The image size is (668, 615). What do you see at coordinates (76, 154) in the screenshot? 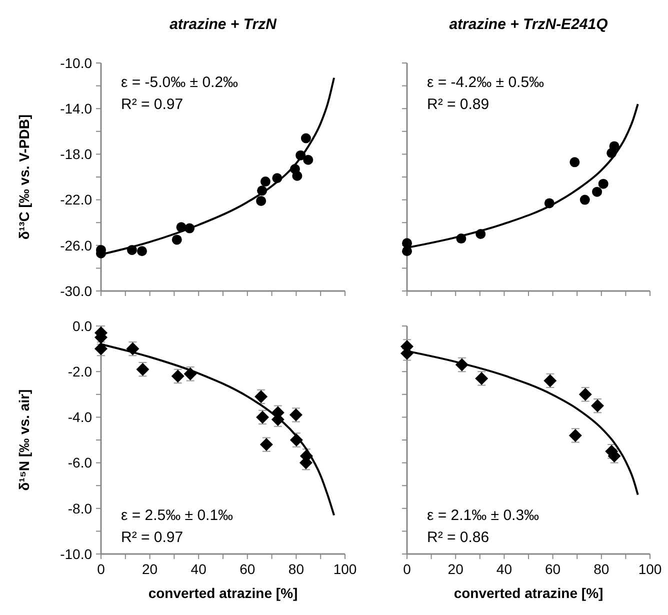
I see `y-tick-label: -18.0` at bounding box center [76, 154].